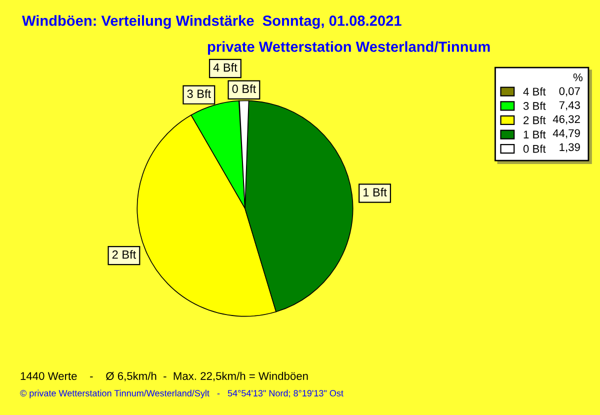 The height and width of the screenshot is (415, 600). What do you see at coordinates (570, 147) in the screenshot?
I see `data-label: 1,39` at bounding box center [570, 147].